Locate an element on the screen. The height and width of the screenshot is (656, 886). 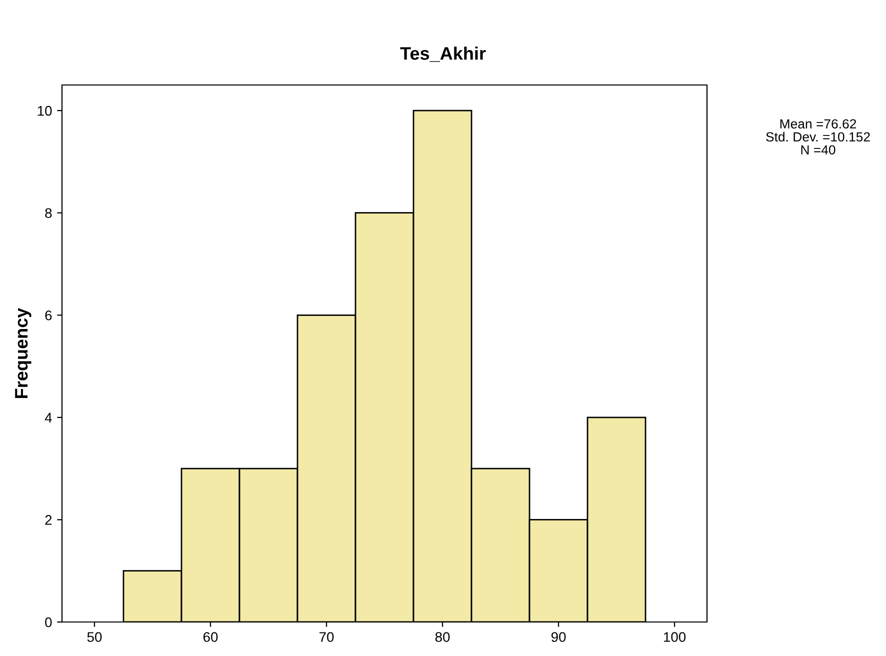
x-tick-label: 60 is located at coordinates (210, 637).